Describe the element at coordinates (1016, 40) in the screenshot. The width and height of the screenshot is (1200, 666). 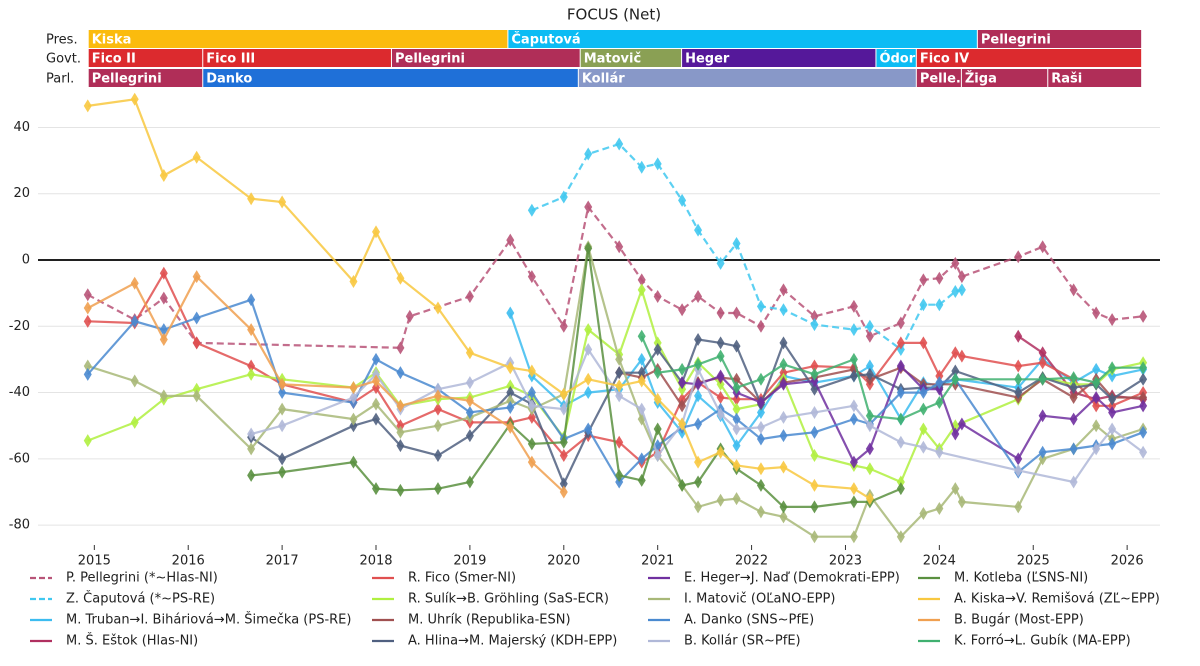
I see `band-segment-label: Pellegrini` at that location.